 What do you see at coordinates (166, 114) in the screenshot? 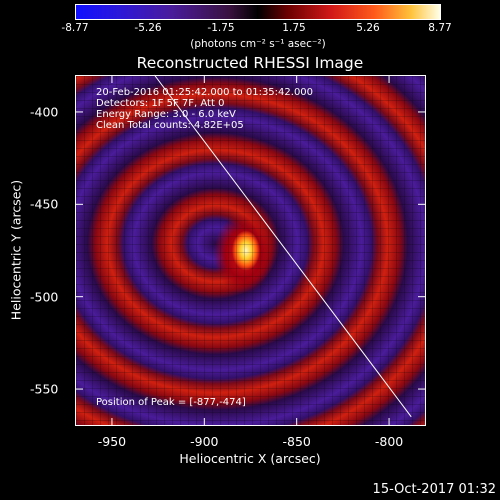
I see `info-energy-range: Energy Range: 3.0 - 6.0 keV` at bounding box center [166, 114].